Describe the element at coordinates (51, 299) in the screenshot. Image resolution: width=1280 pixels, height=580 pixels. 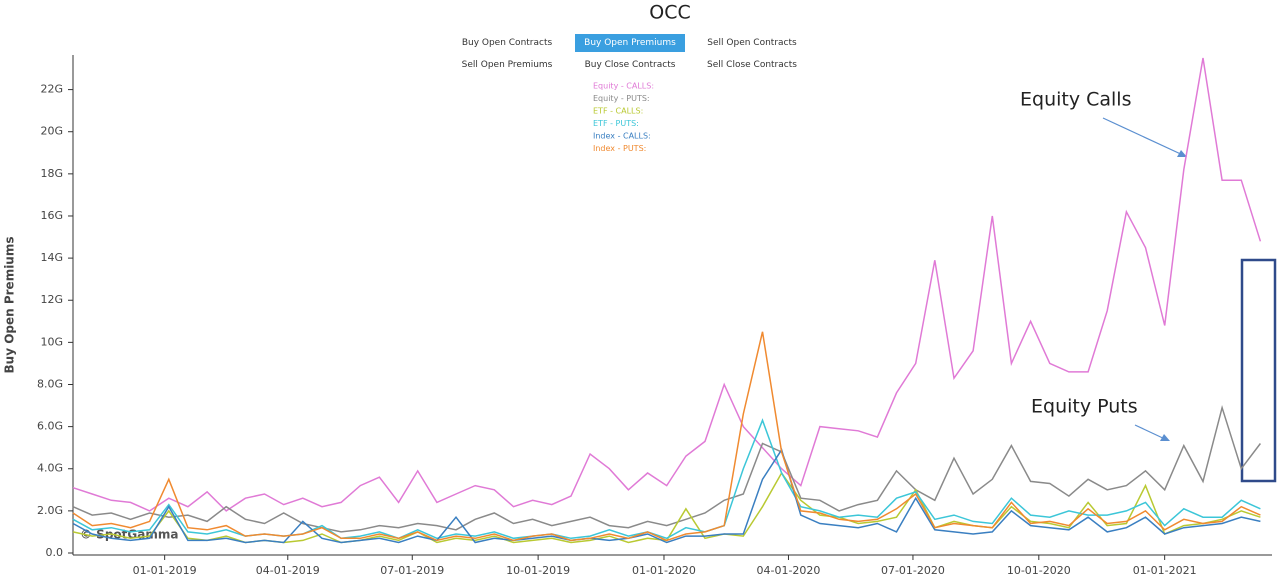
I see `y-tick-label: 12G` at that location.